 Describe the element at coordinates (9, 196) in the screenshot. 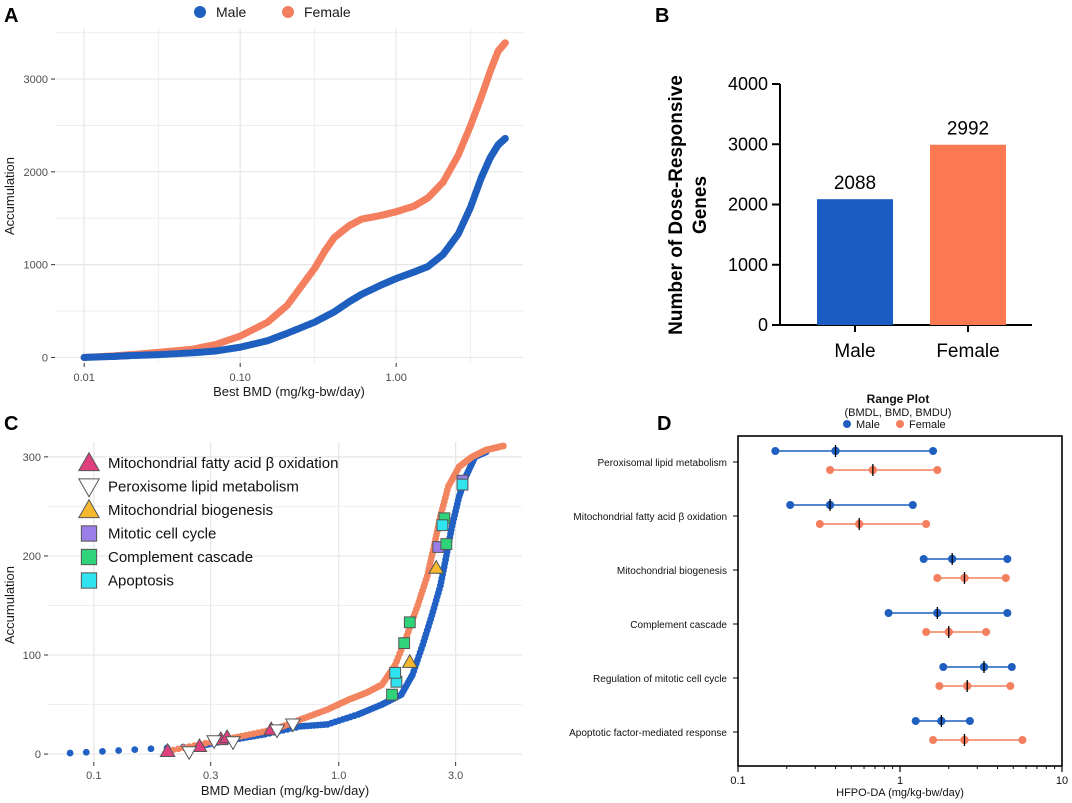

I see `panel-a-ylabel: Accumulation` at that location.